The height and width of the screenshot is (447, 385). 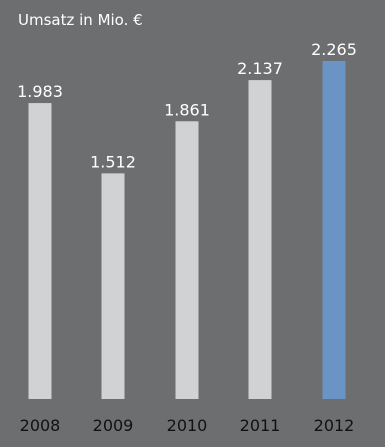 I want to click on bar-2011, so click(x=260, y=239).